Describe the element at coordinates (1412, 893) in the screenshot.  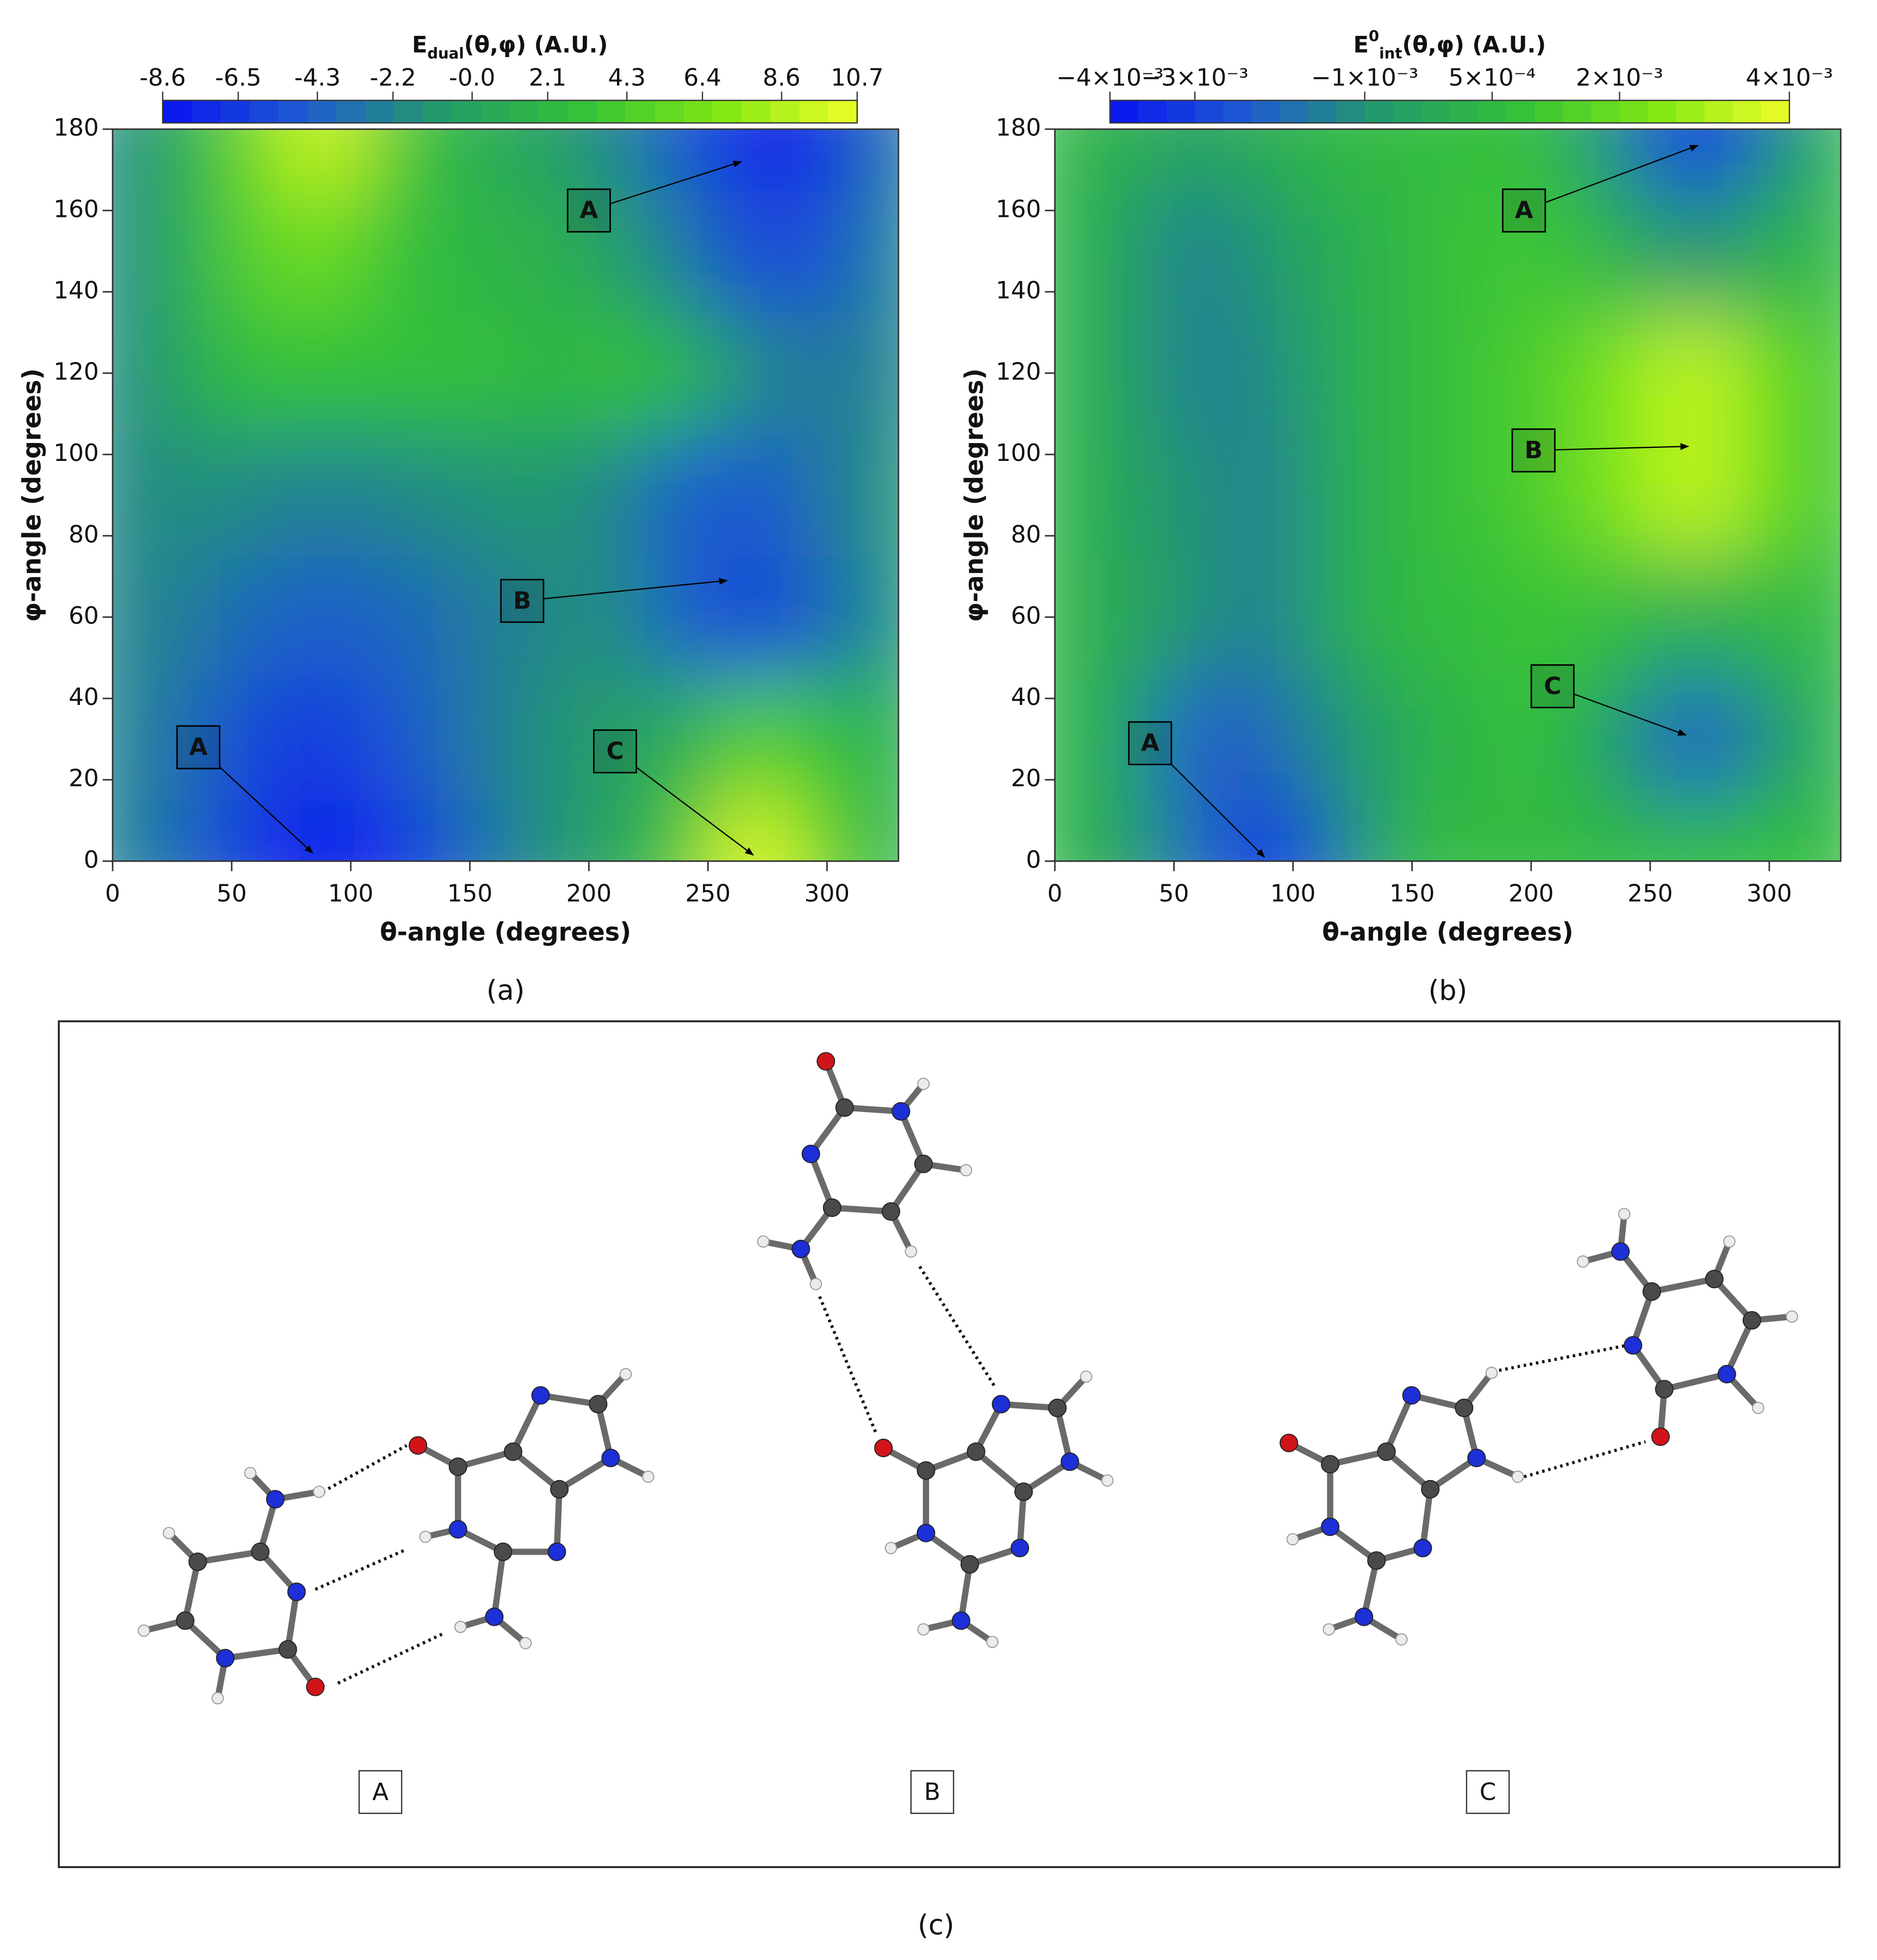
I see `x-tick-label: 150` at that location.